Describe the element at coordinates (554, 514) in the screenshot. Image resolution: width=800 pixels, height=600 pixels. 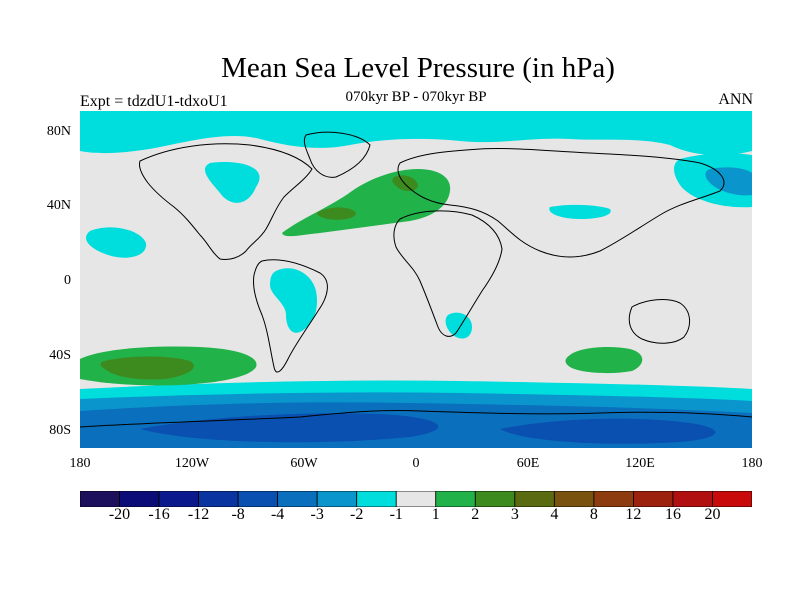
I see `colorbar-tick-label: 4` at that location.